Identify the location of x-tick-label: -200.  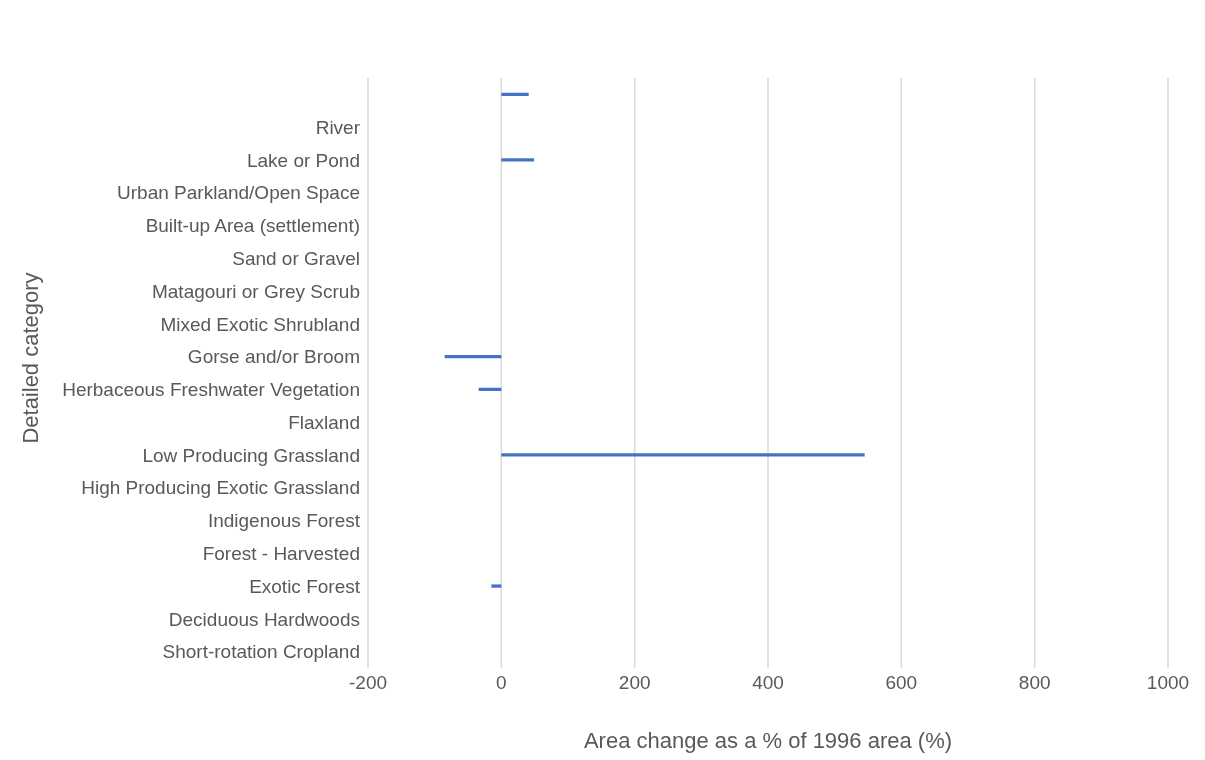
(368, 683).